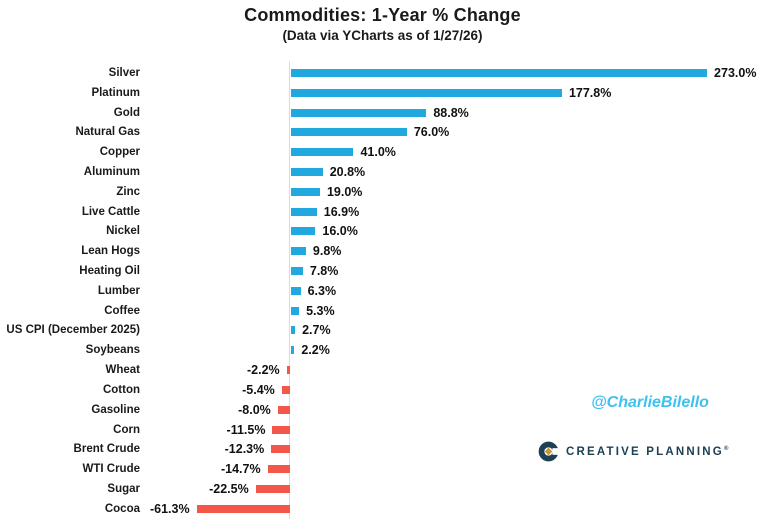  What do you see at coordinates (456, 331) in the screenshot?
I see `plot-area: 2.7%` at bounding box center [456, 331].